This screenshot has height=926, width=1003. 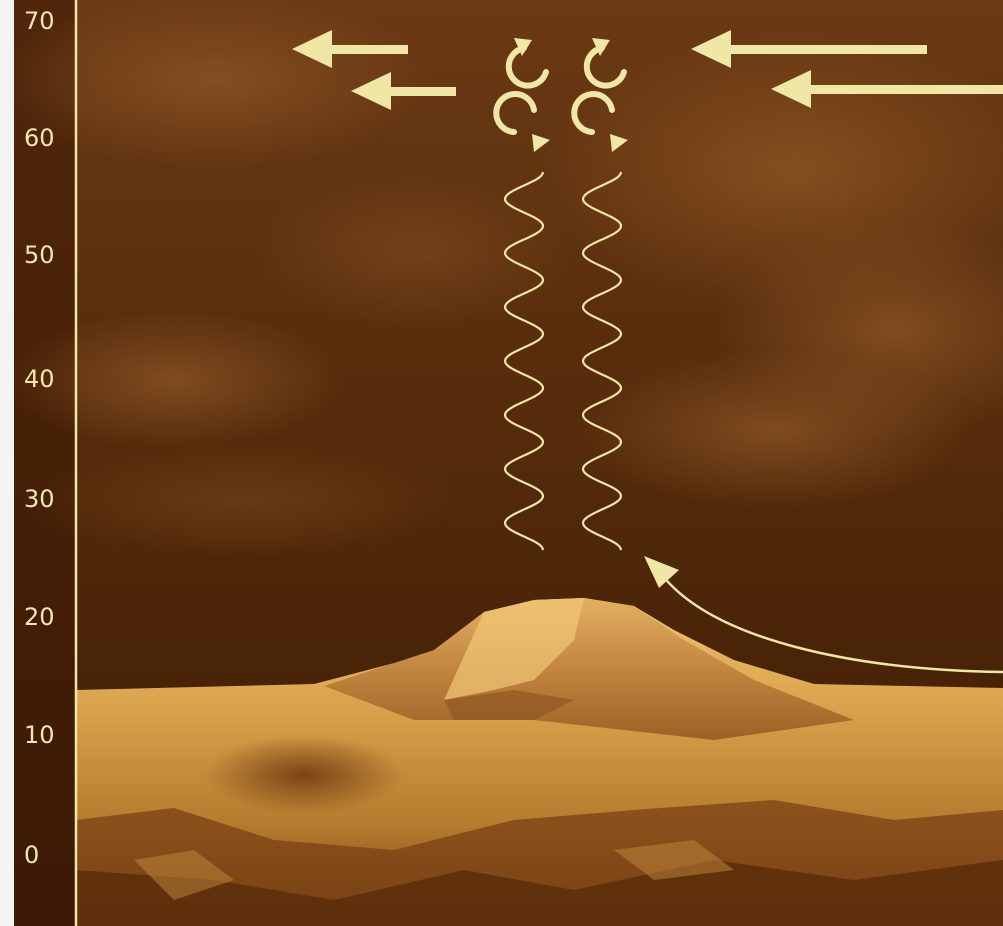 I want to click on axis-tick-label: 50, so click(x=39, y=255).